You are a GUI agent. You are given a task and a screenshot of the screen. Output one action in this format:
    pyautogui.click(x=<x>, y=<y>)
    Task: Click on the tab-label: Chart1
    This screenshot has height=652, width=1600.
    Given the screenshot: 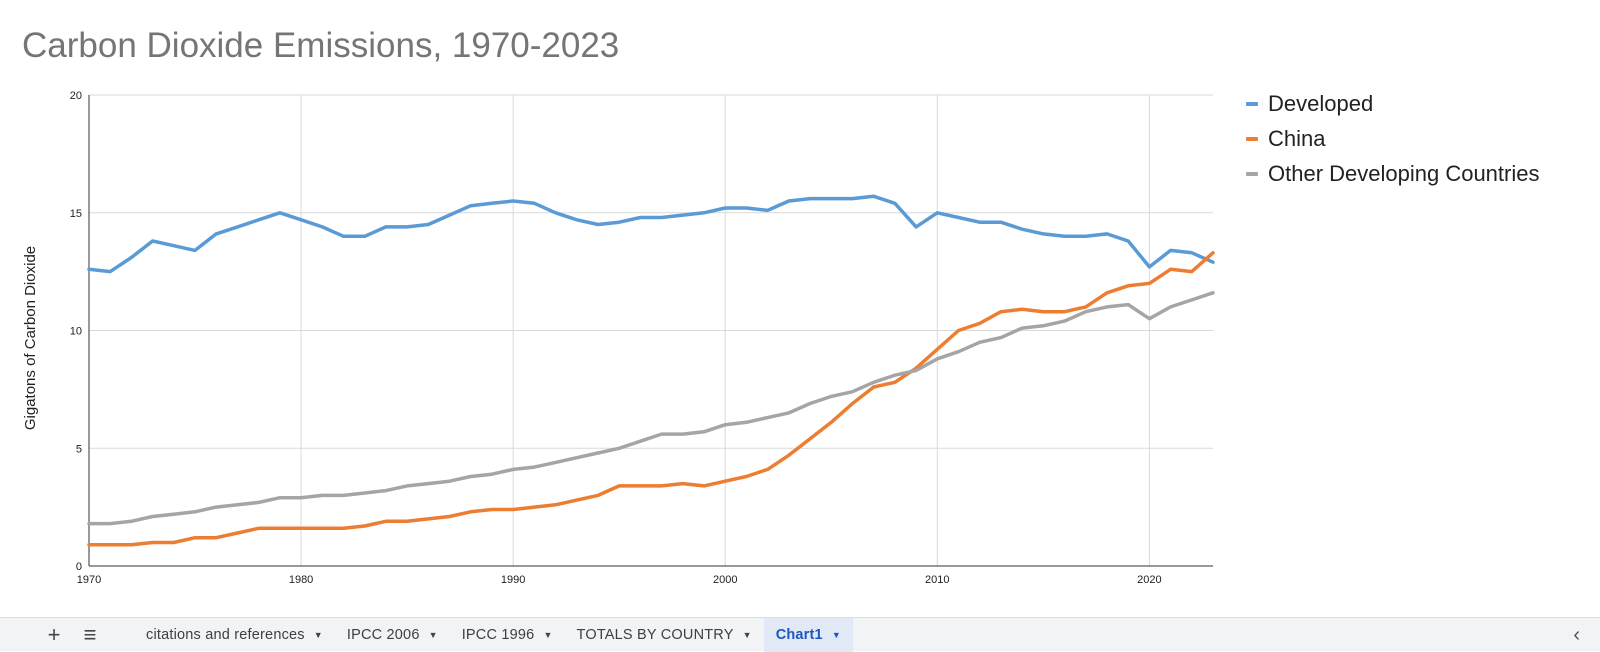 What is the action you would take?
    pyautogui.click(x=799, y=634)
    